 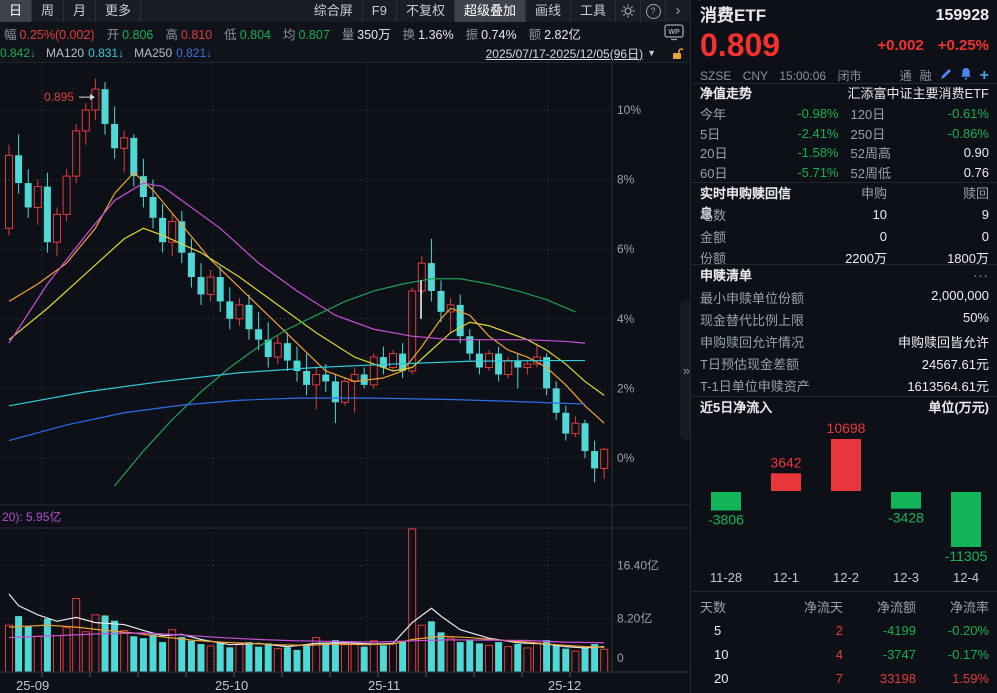 What do you see at coordinates (628, 11) in the screenshot?
I see `settings-gear-icon` at bounding box center [628, 11].